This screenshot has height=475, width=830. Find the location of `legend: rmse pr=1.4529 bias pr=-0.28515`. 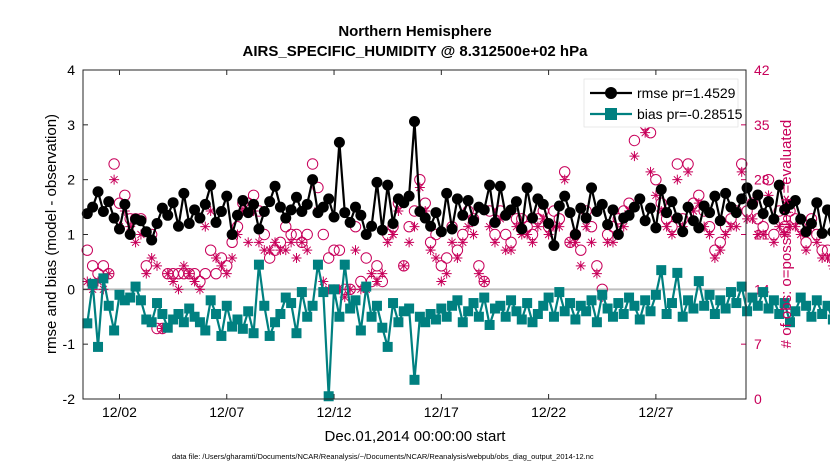

legend: rmse pr=1.4529 bias pr=-0.28515 is located at coordinates (663, 103).